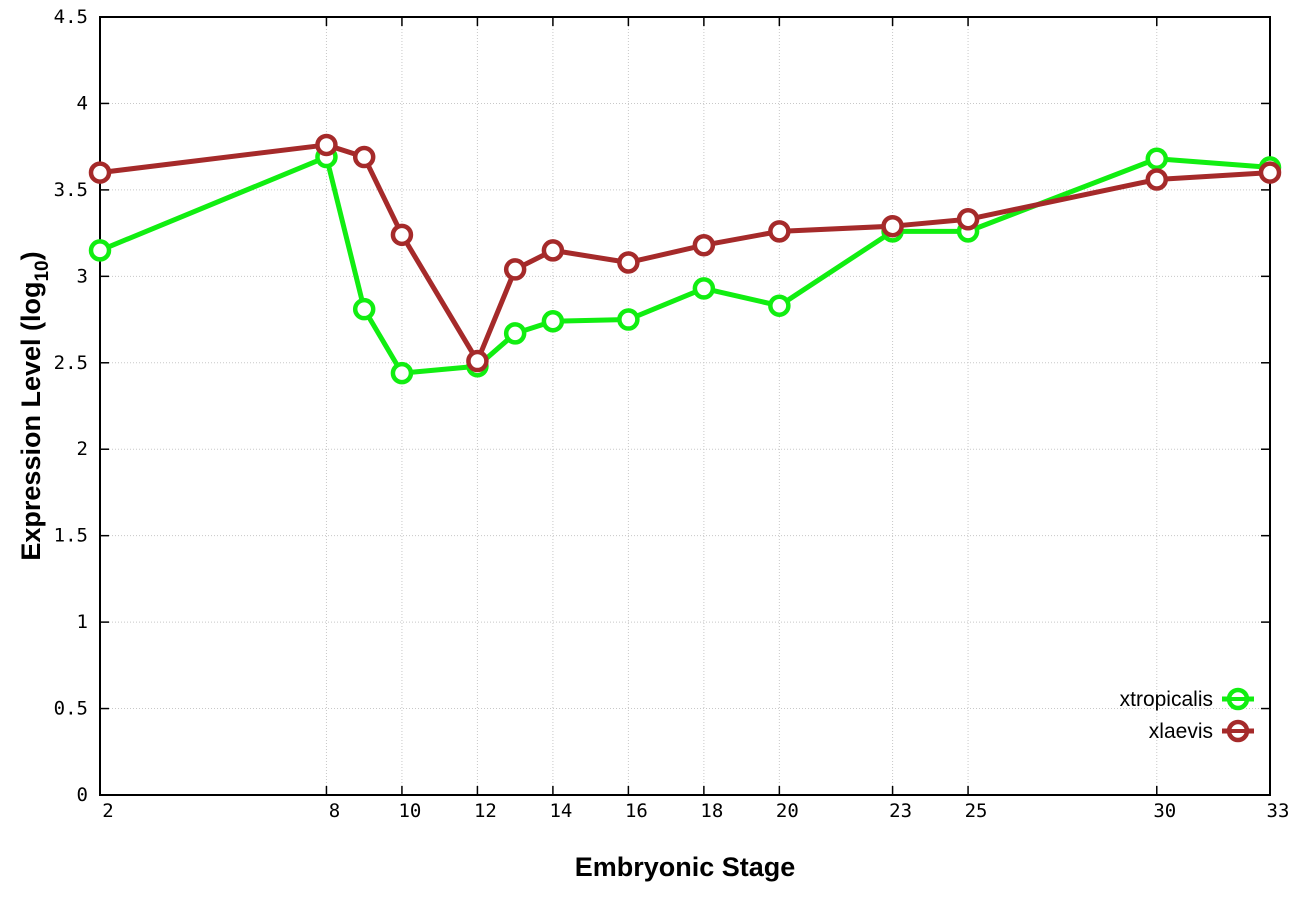 This screenshot has width=1296, height=907. I want to click on legend-label-xlaevis: xlaevis, so click(1181, 731).